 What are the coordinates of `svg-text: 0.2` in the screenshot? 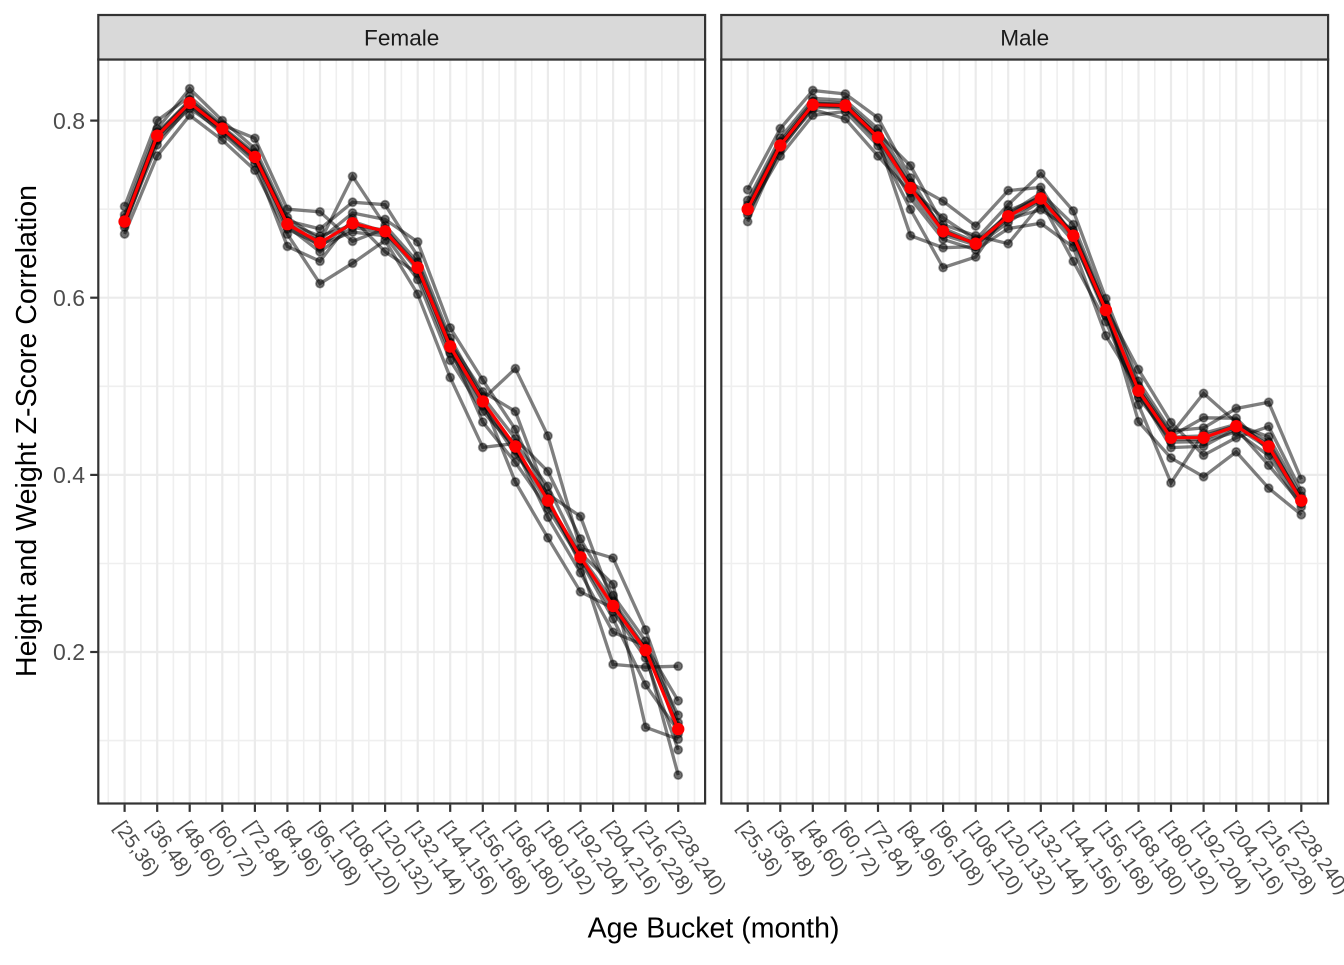 It's located at (69, 652).